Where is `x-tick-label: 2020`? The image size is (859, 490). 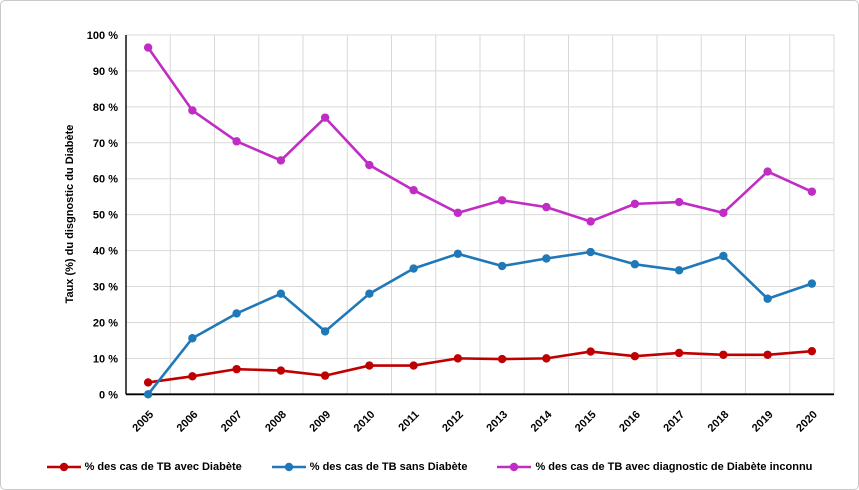
x-tick-label: 2020 is located at coordinates (807, 422).